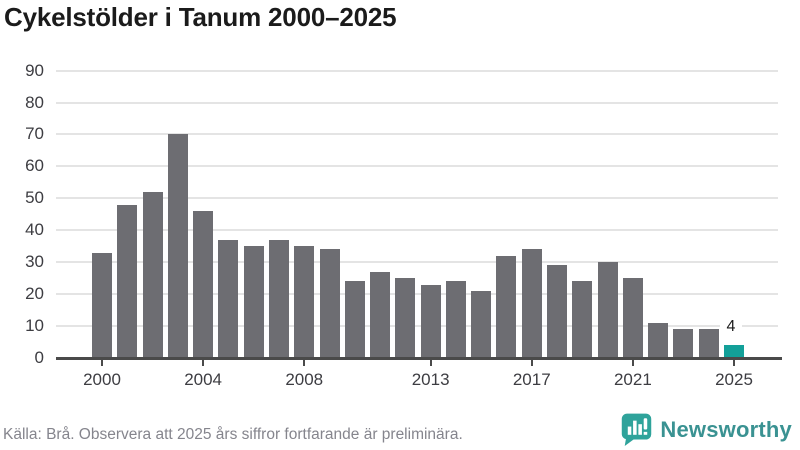  I want to click on x-axis-label-2013: 2013, so click(430, 379).